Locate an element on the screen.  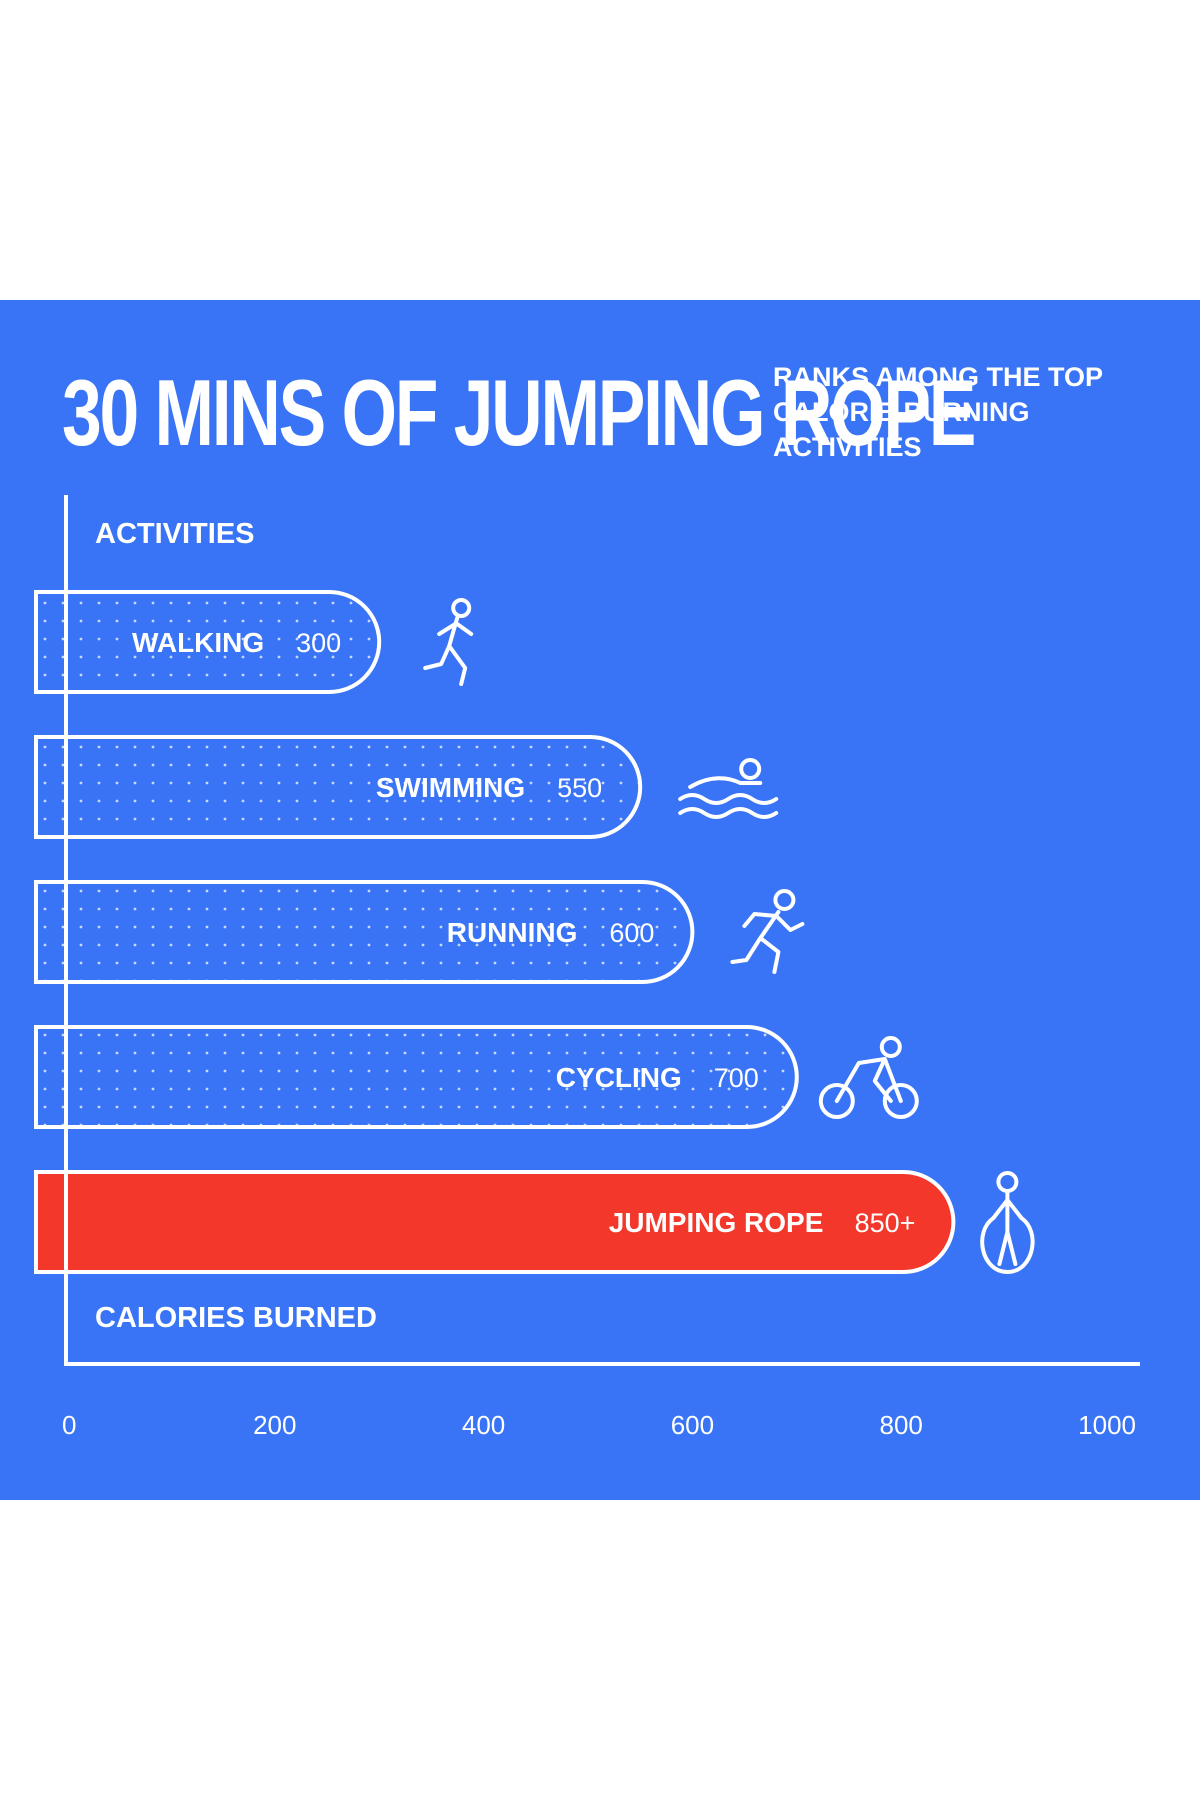
cyclist-icon is located at coordinates (868, 1077).